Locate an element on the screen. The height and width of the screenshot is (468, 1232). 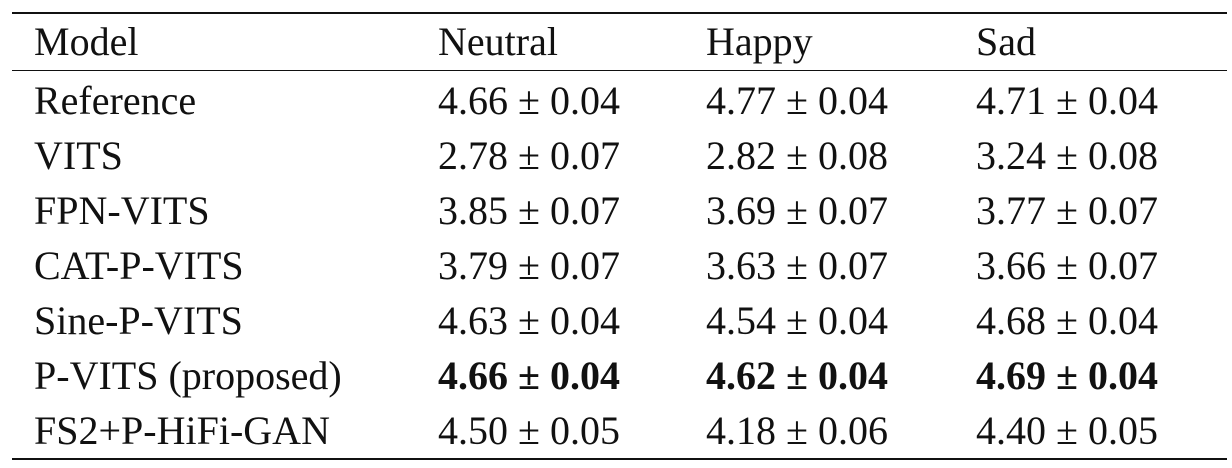
cell-neutral: 3.85 ± 0.07 is located at coordinates (529, 210).